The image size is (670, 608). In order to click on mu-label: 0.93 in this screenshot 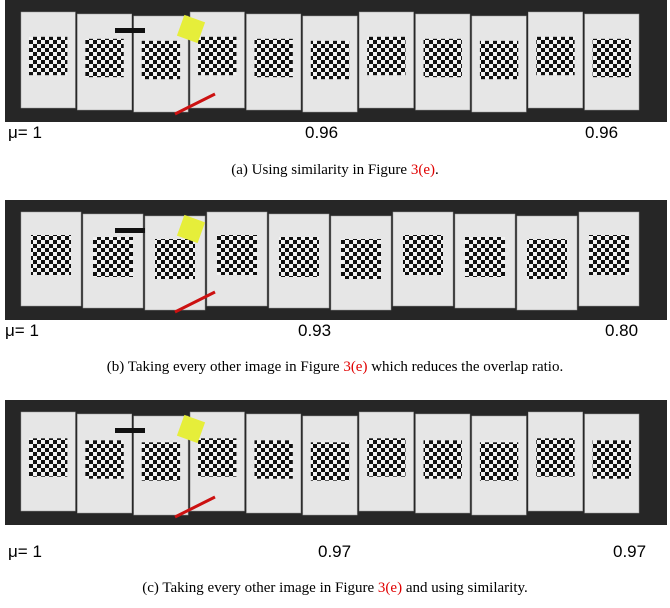, I will do `click(315, 330)`.